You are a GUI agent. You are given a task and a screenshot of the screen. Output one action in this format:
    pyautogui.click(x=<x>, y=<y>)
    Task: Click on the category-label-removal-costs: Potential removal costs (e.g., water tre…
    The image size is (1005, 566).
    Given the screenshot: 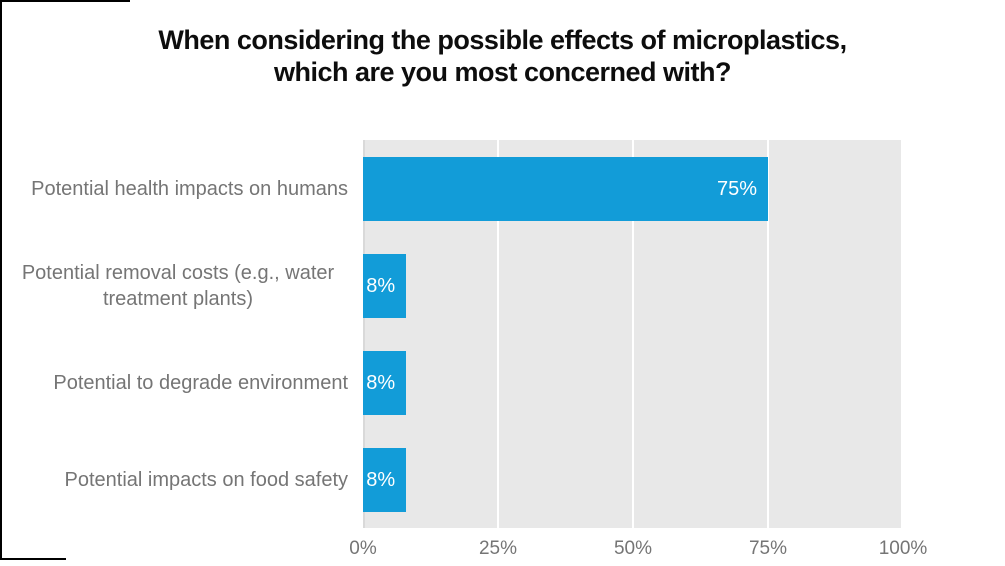 What is the action you would take?
    pyautogui.click(x=178, y=286)
    